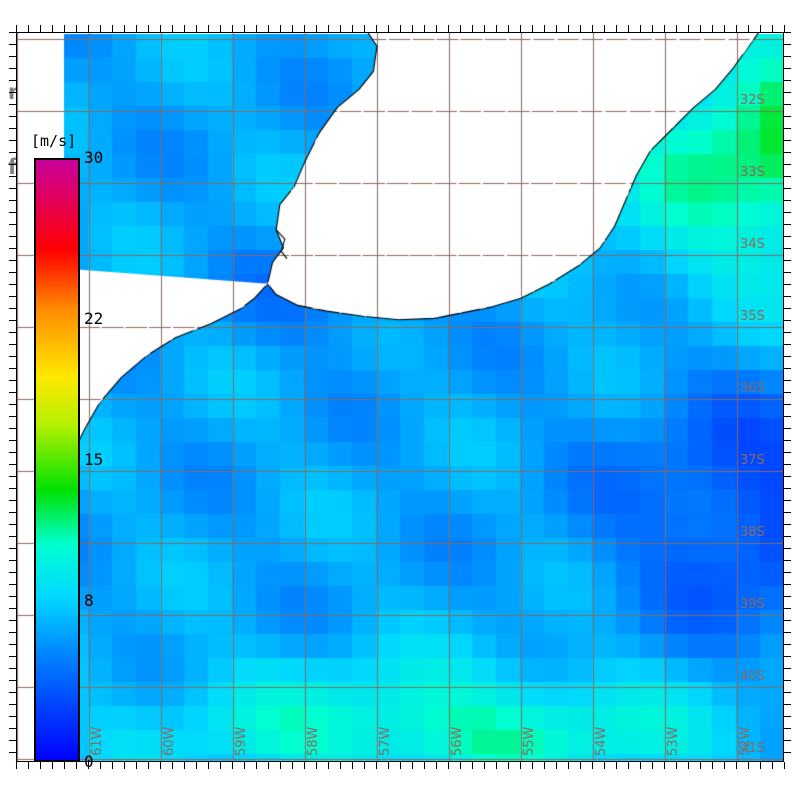 The image size is (800, 800). What do you see at coordinates (94, 319) in the screenshot?
I see `colorbar-tick-22: 22` at bounding box center [94, 319].